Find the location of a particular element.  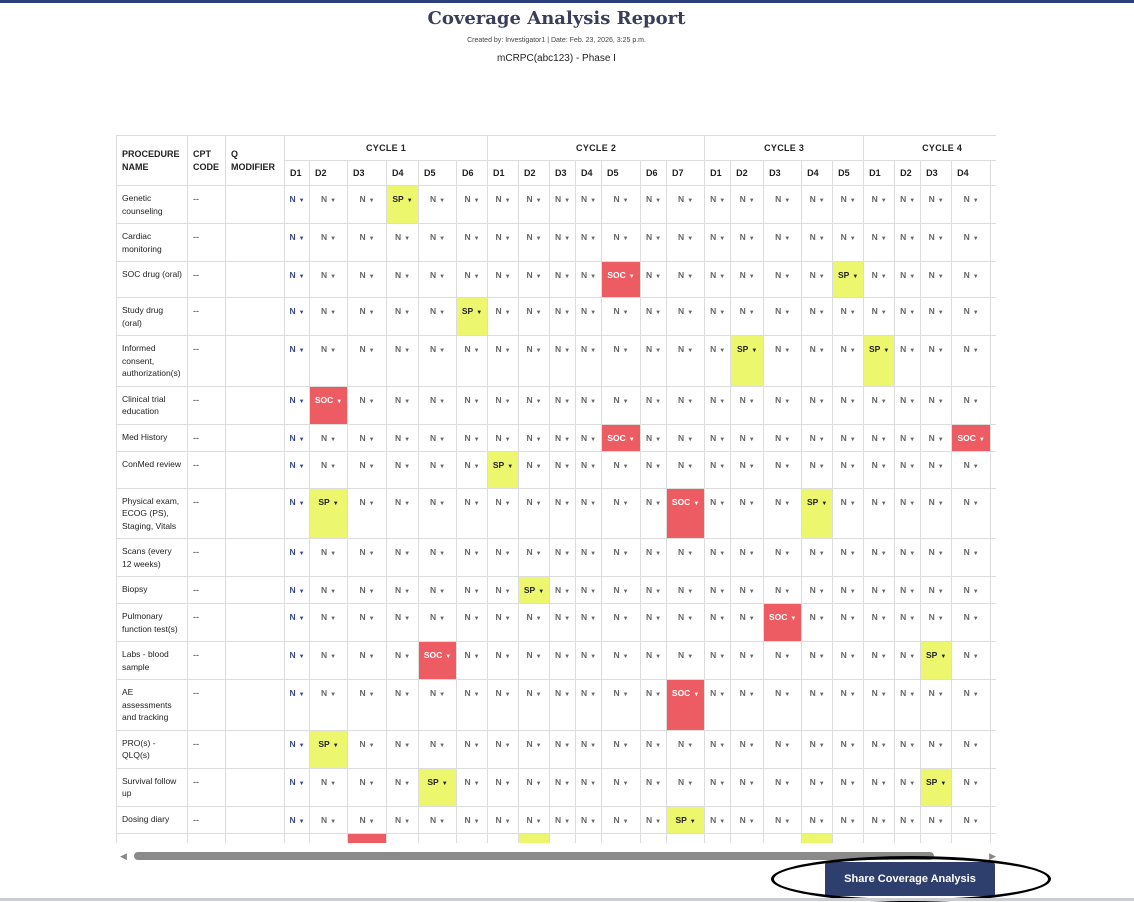

coverage-select: SOC▼ is located at coordinates (686, 513).